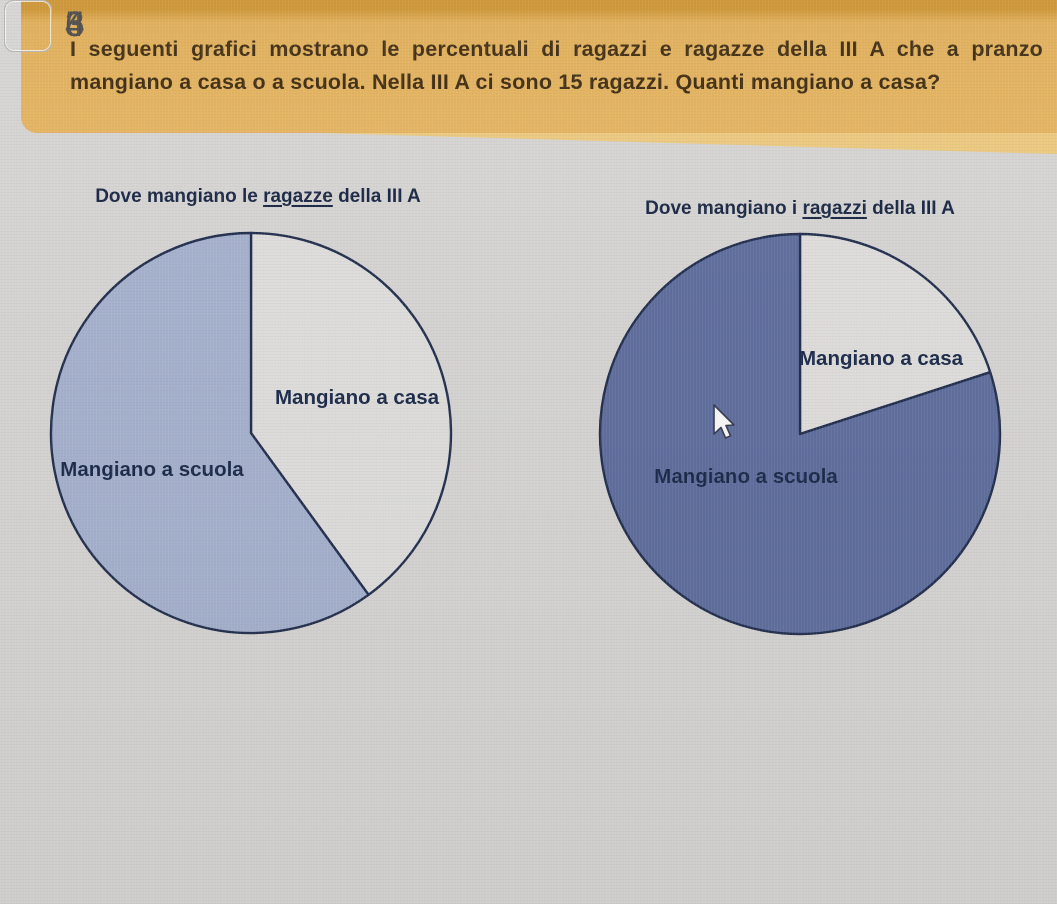 The height and width of the screenshot is (904, 1057). I want to click on pie-title-girls: Dove mangiano le ragazze della III A, so click(258, 197).